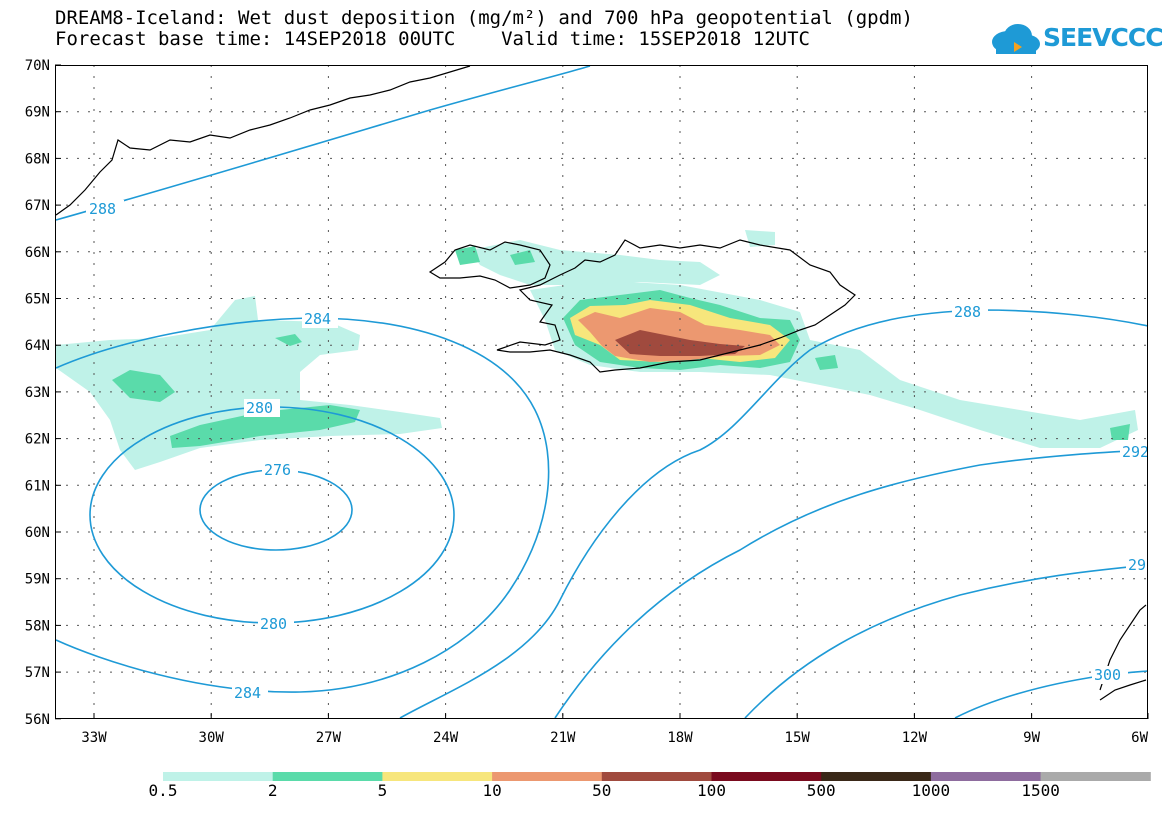 The height and width of the screenshot is (815, 1175). I want to click on contour-label: 300, so click(1107, 675).